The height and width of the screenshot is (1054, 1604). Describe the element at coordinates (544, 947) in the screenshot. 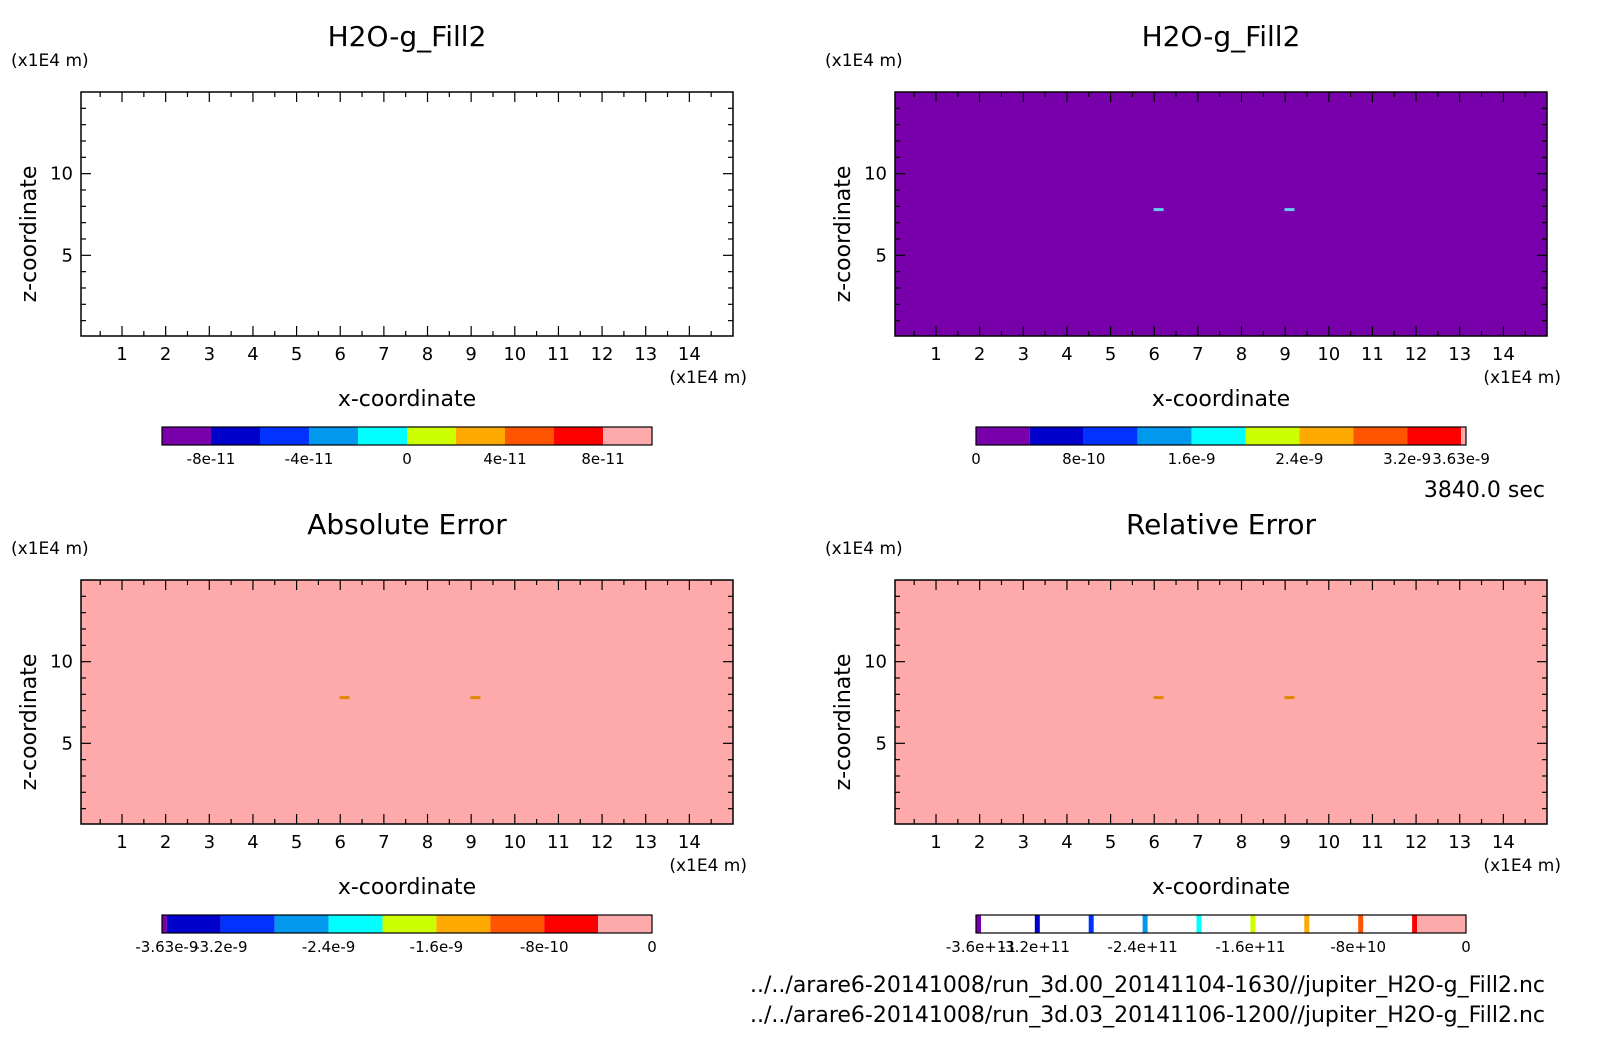

I see `colorbar-tick-label: -8e-10` at that location.